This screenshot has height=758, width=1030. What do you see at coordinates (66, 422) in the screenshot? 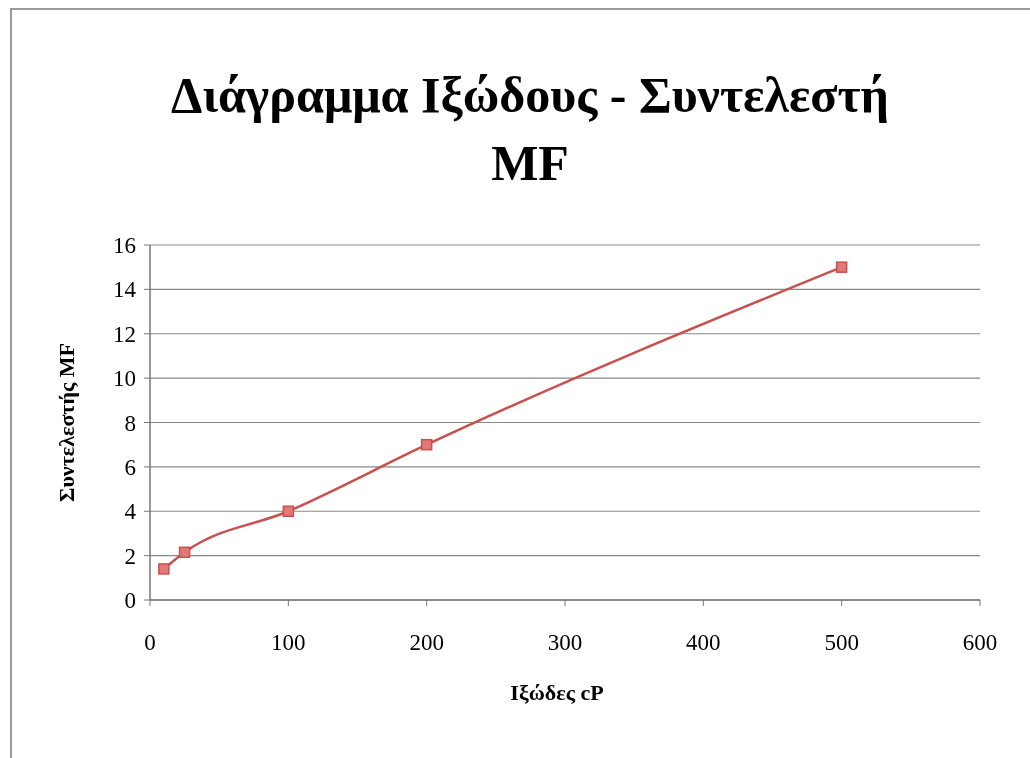
I see `y-axis-title: Συντελεστής MF` at bounding box center [66, 422].